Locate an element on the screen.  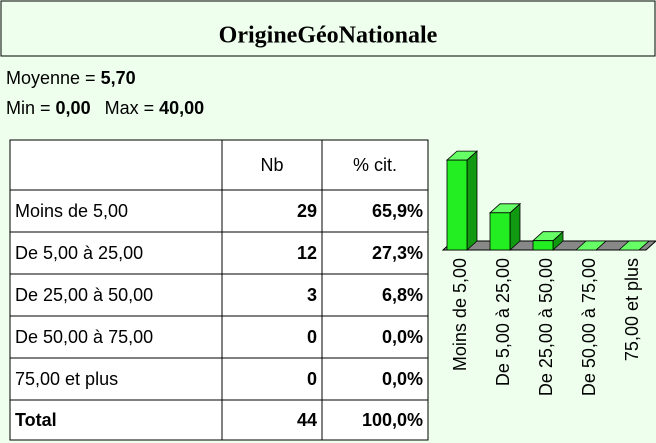
x-tick-label: De 50,00 à 75,00 is located at coordinates (589, 327).